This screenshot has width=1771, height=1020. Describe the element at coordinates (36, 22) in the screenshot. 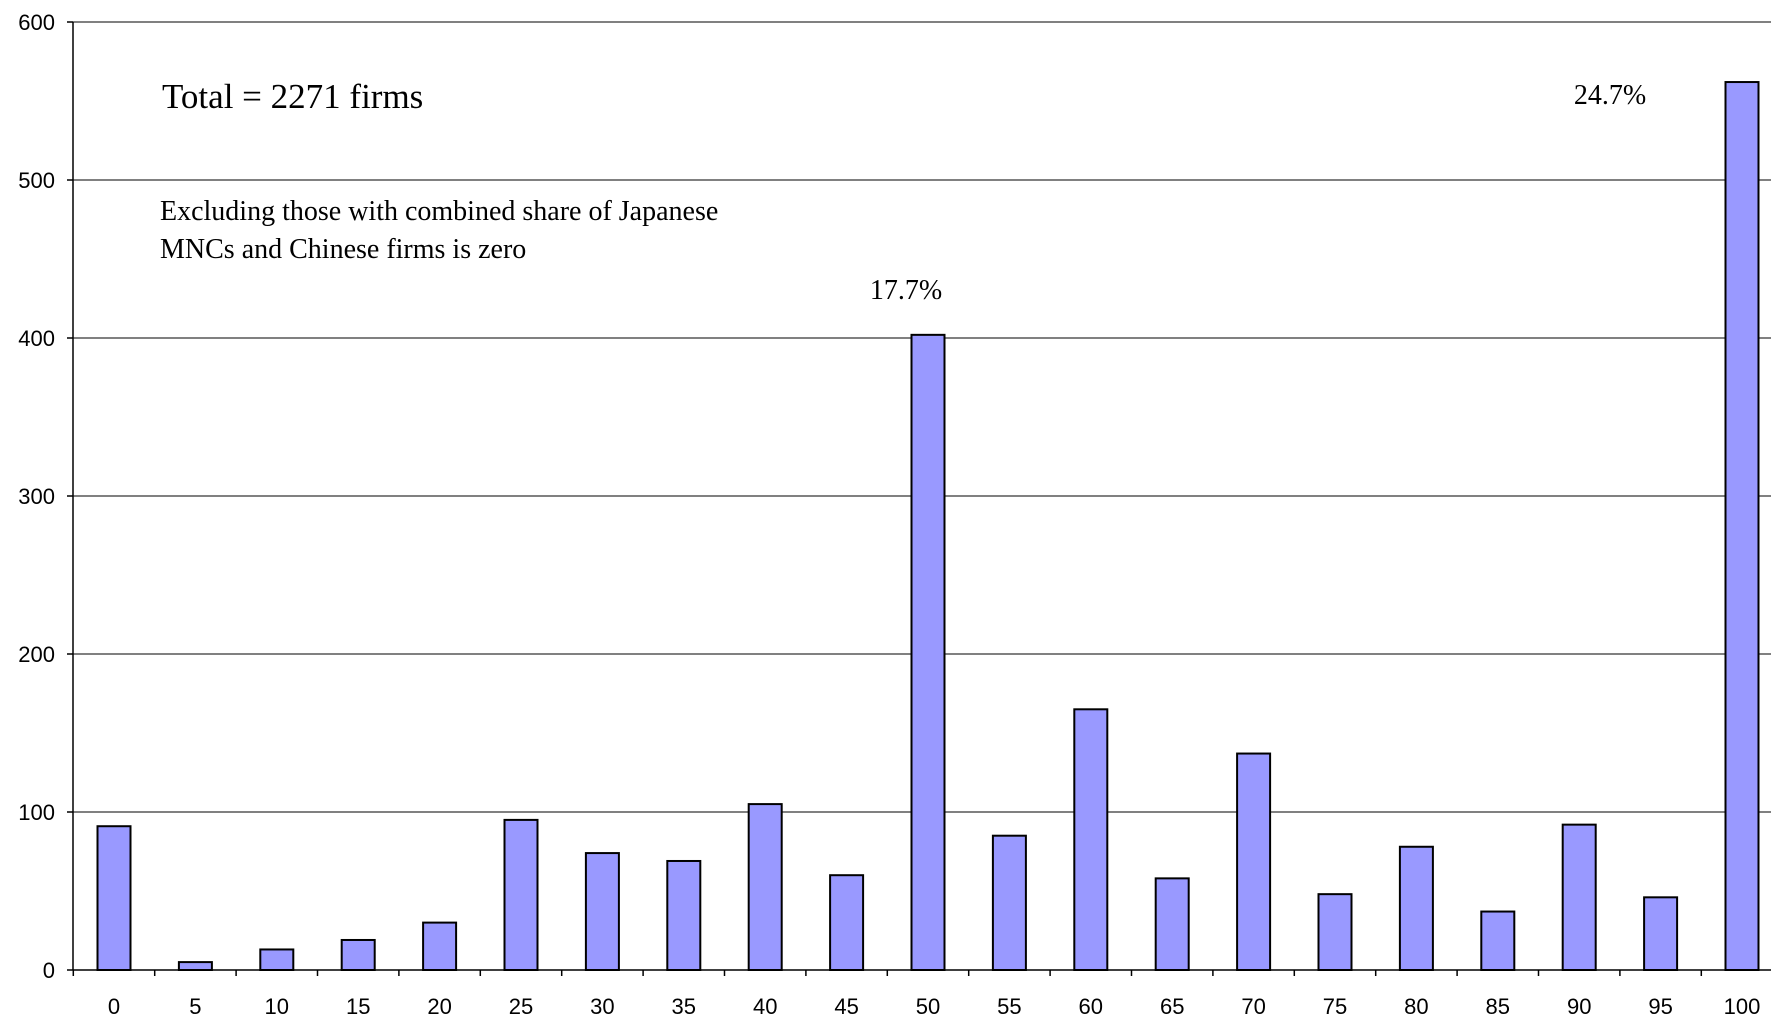

I see `y-tick-label: 600` at that location.